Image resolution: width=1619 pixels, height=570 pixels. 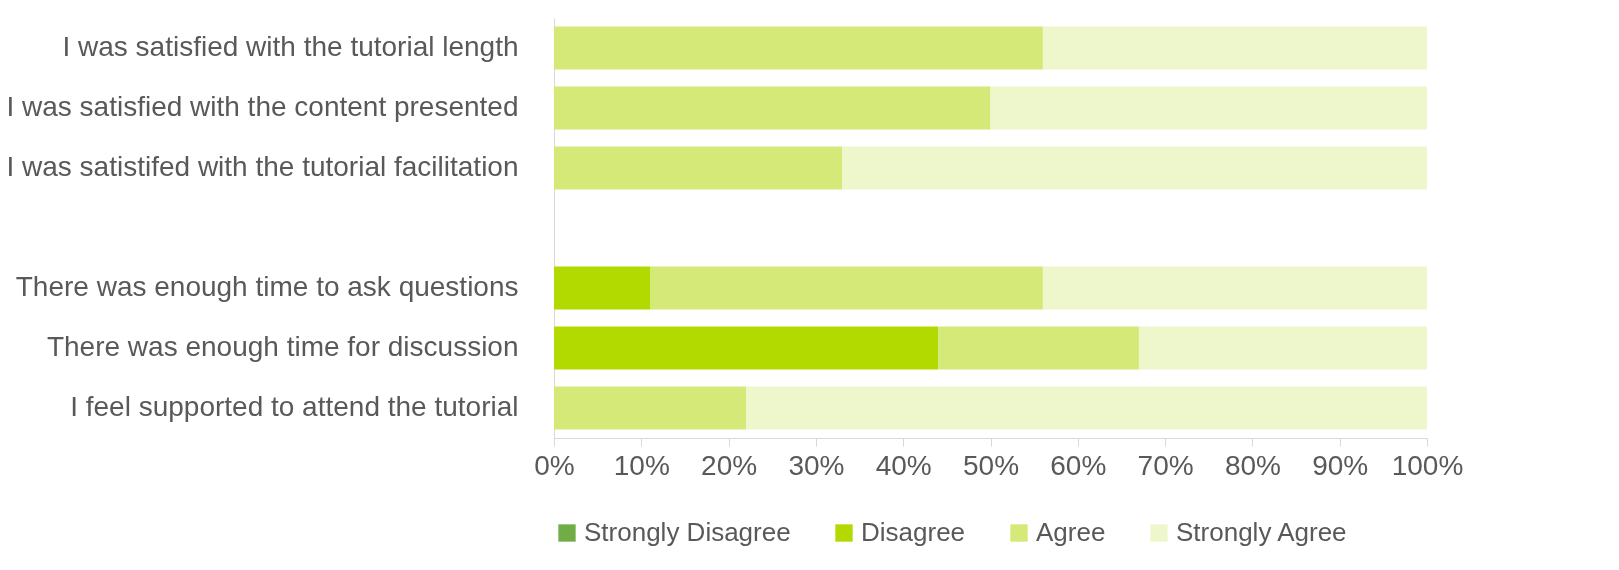 What do you see at coordinates (1261, 532) in the screenshot?
I see `legend-label: Strongly Agree` at bounding box center [1261, 532].